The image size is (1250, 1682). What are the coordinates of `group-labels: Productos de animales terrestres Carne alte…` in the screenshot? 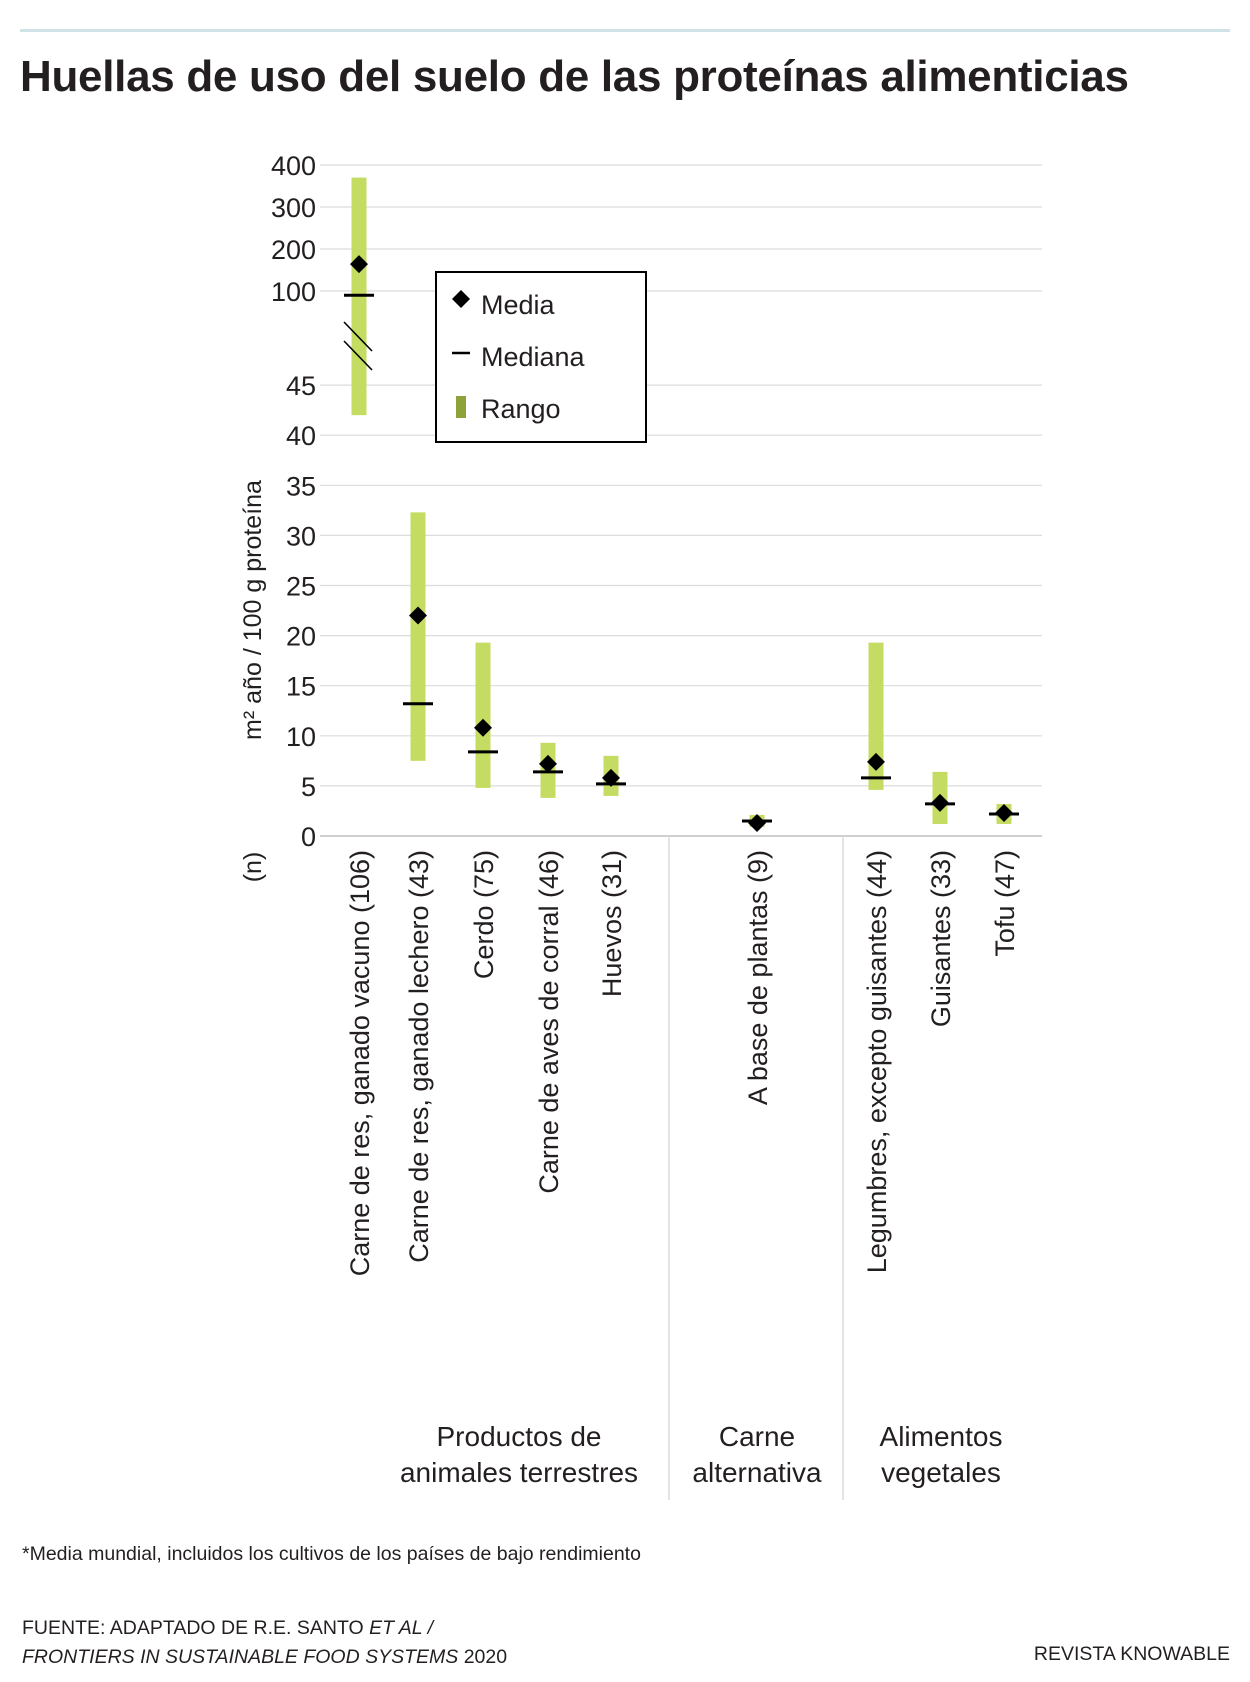 It's located at (701, 1454).